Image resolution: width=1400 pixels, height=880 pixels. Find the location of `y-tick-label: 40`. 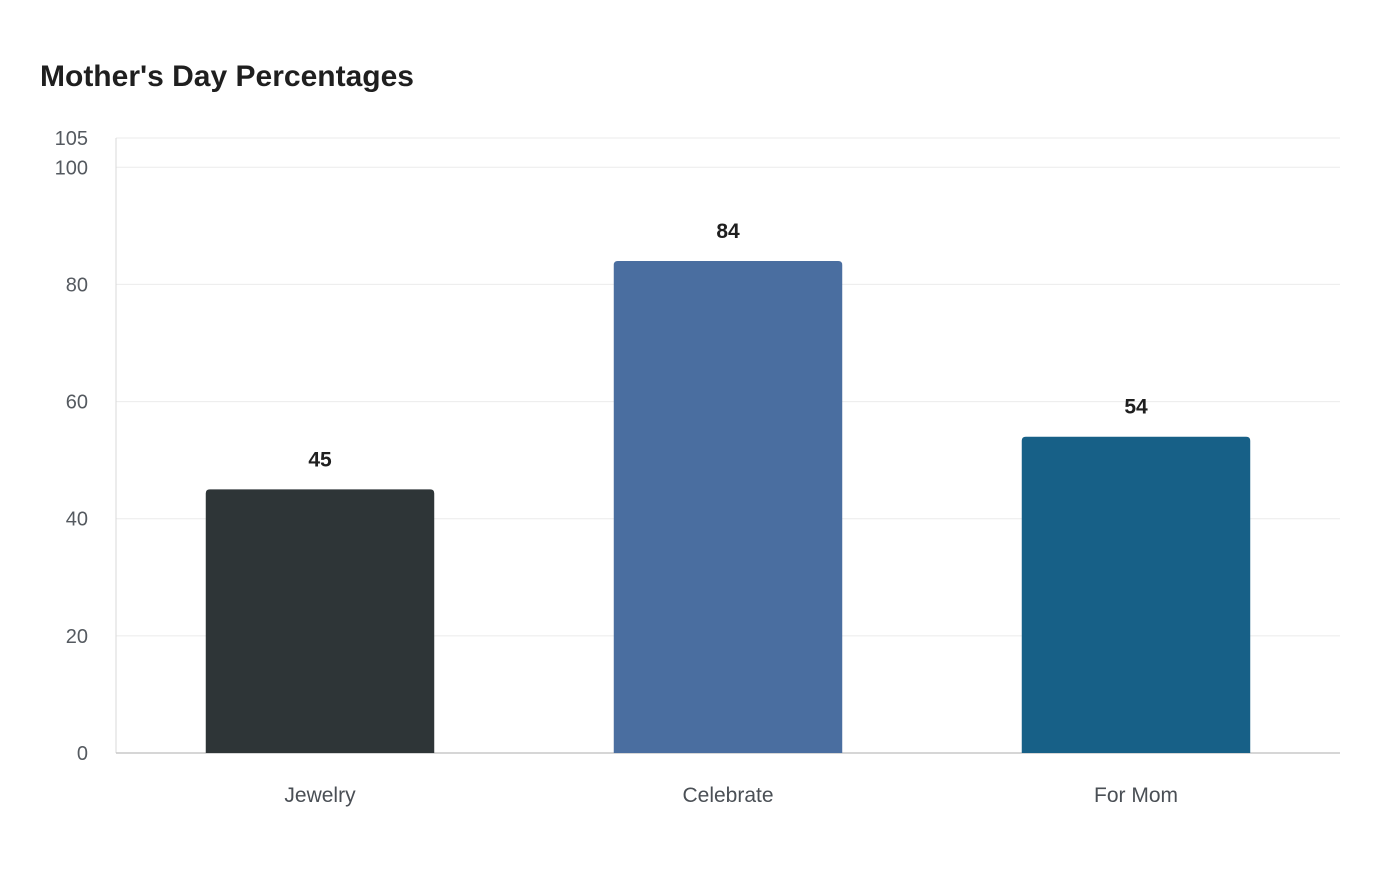

y-tick-label: 40 is located at coordinates (77, 520).